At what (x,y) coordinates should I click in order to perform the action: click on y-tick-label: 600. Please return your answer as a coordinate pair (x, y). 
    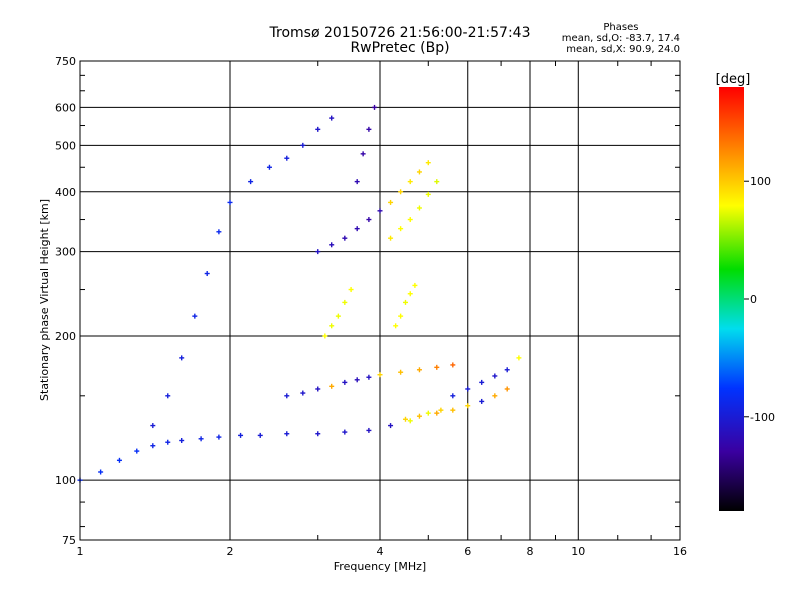
    Looking at the image, I should click on (65, 107).